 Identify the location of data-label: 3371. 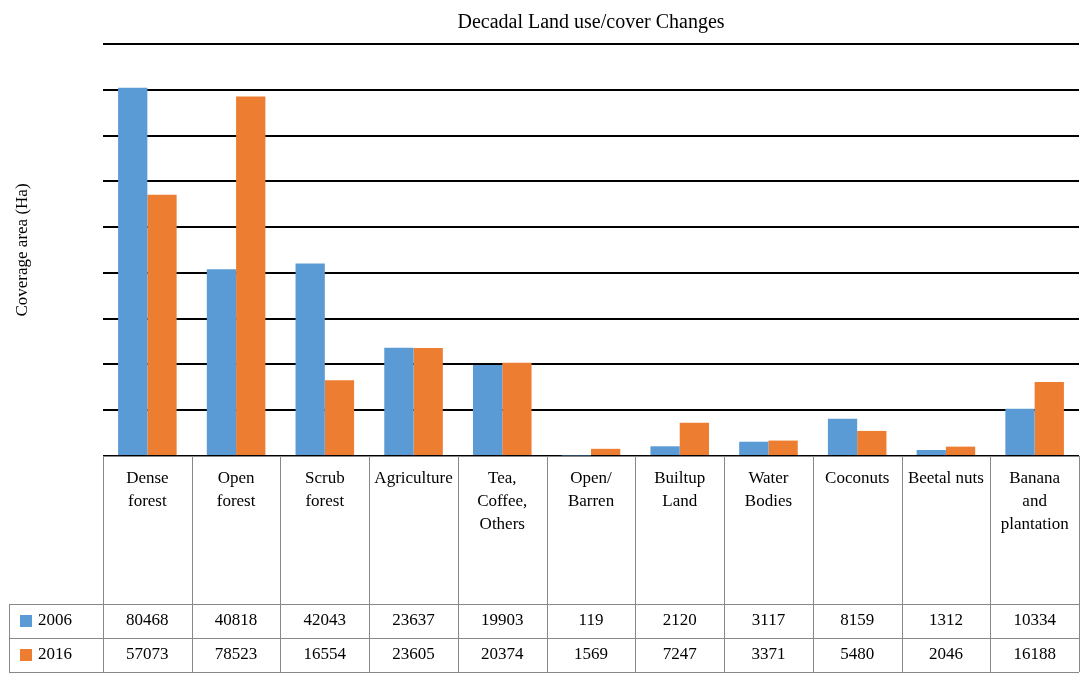
(768, 654).